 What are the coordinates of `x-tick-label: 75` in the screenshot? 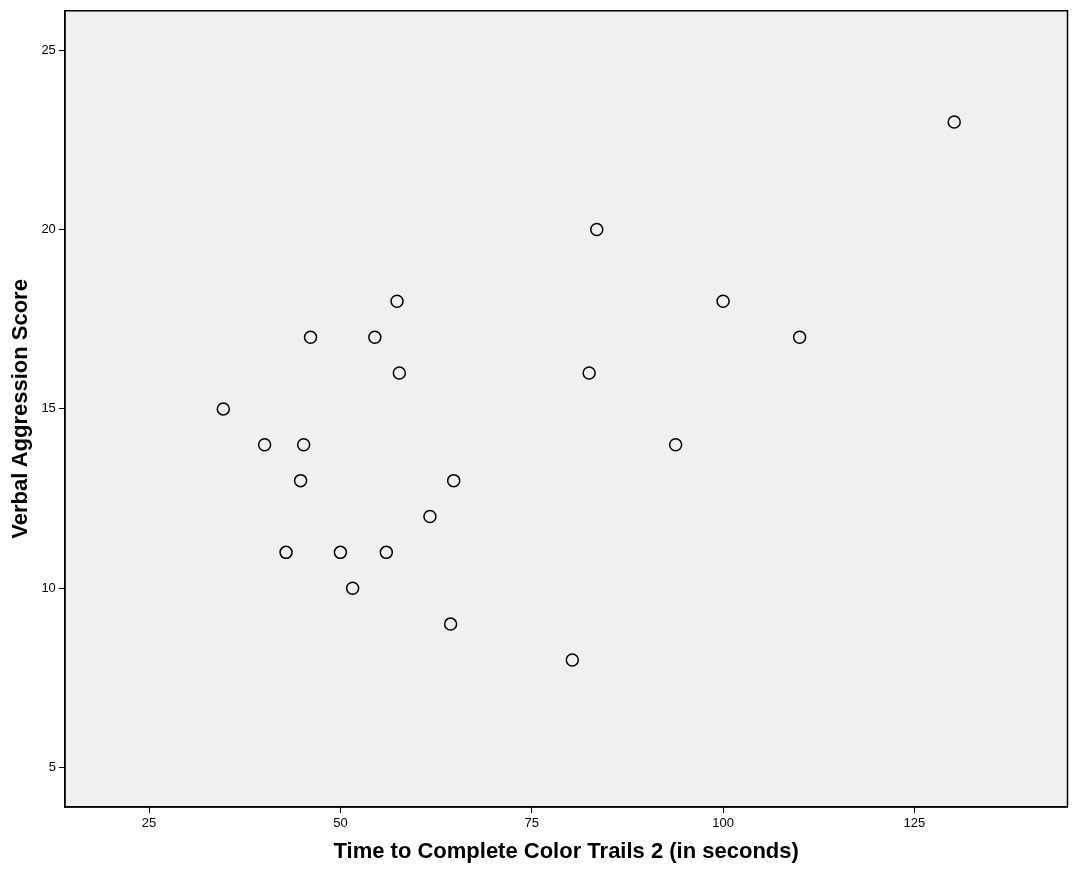 It's located at (531, 823).